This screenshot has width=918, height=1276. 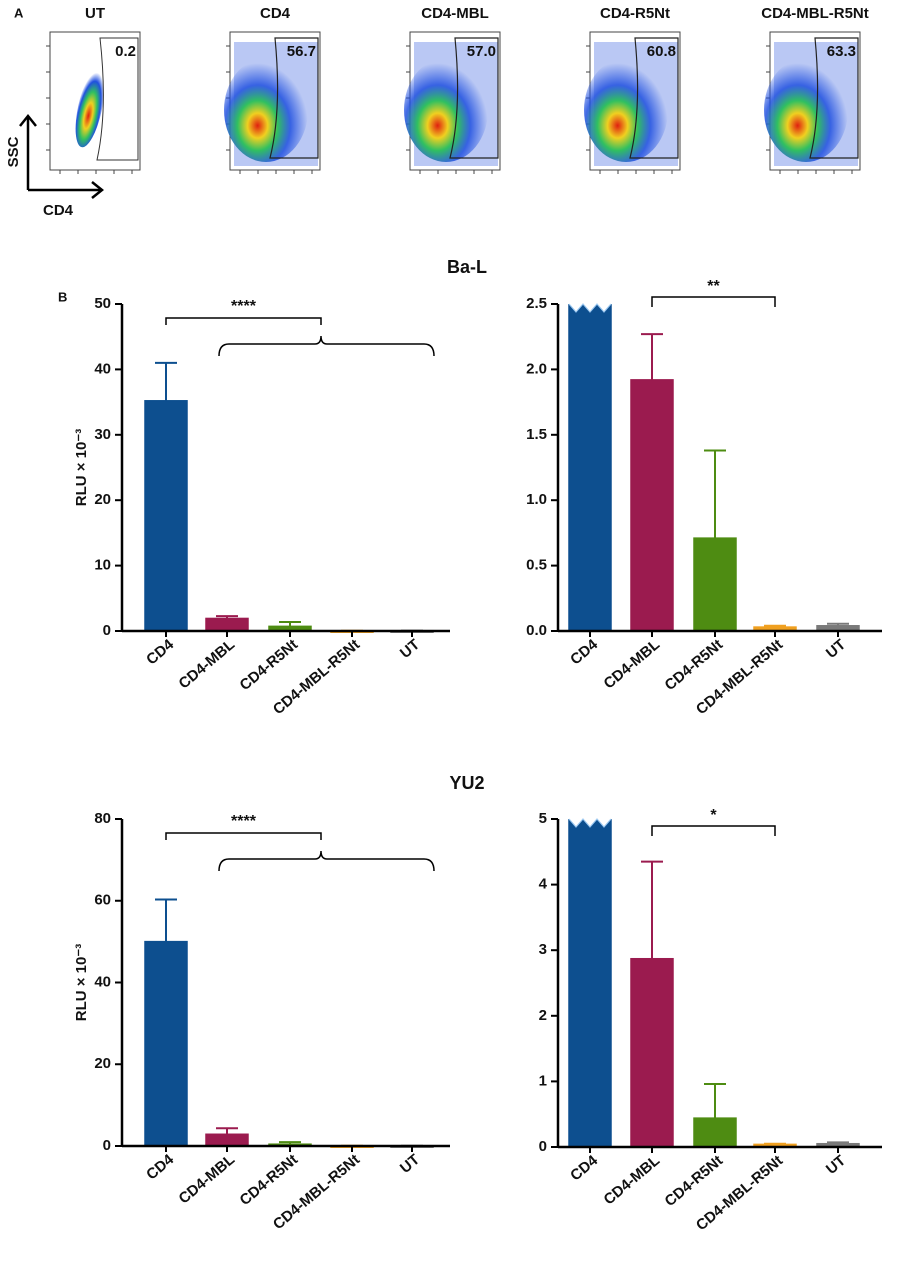 I want to click on flow-y-label: SSC, so click(x=13, y=151).